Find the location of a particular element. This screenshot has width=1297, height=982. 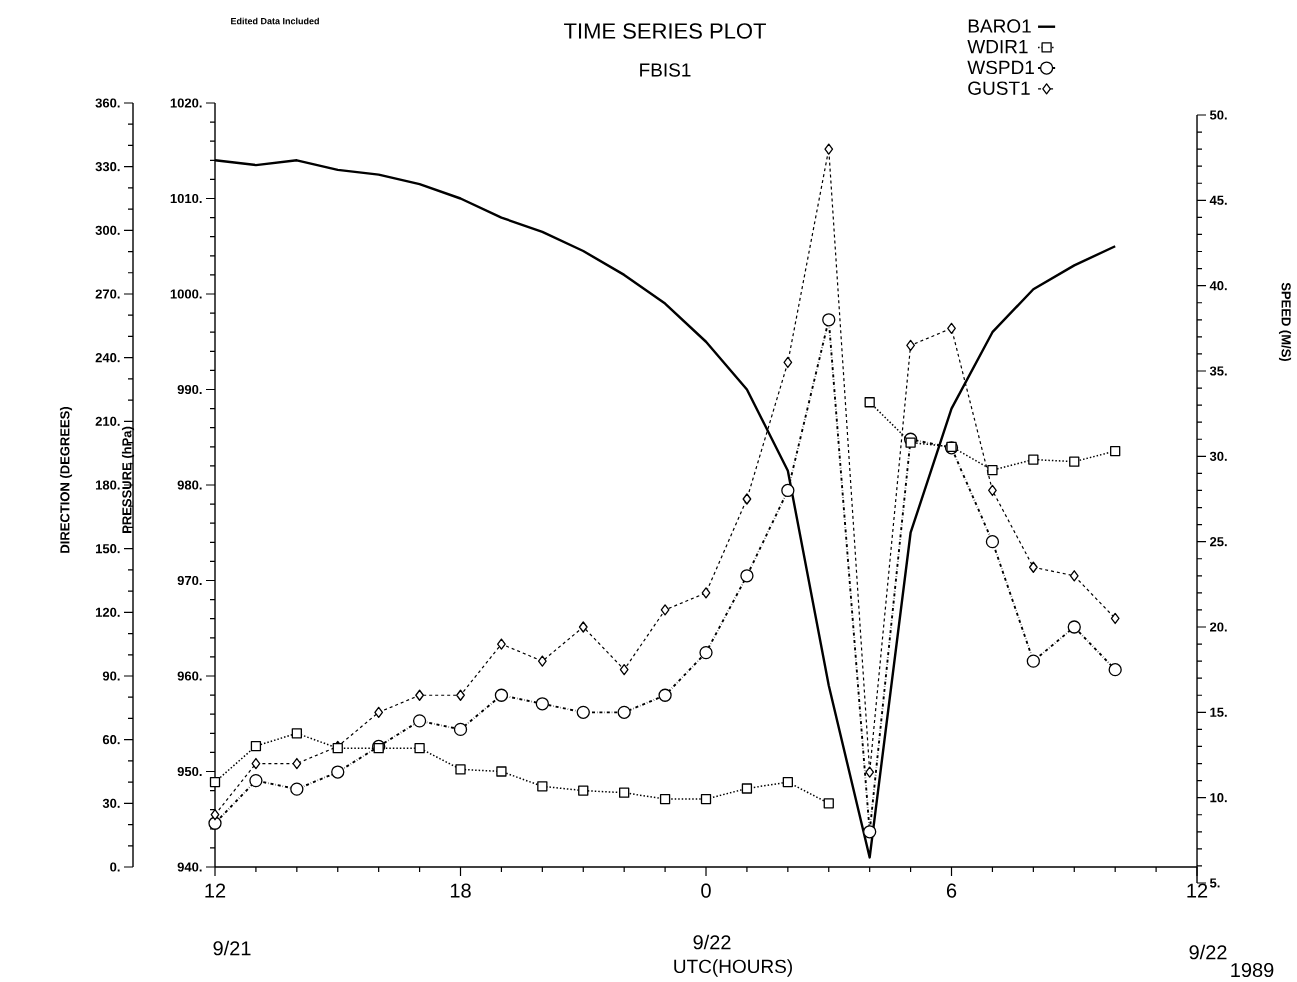

y3-axis-title: PRESSURE (hPa) is located at coordinates (128, 479).